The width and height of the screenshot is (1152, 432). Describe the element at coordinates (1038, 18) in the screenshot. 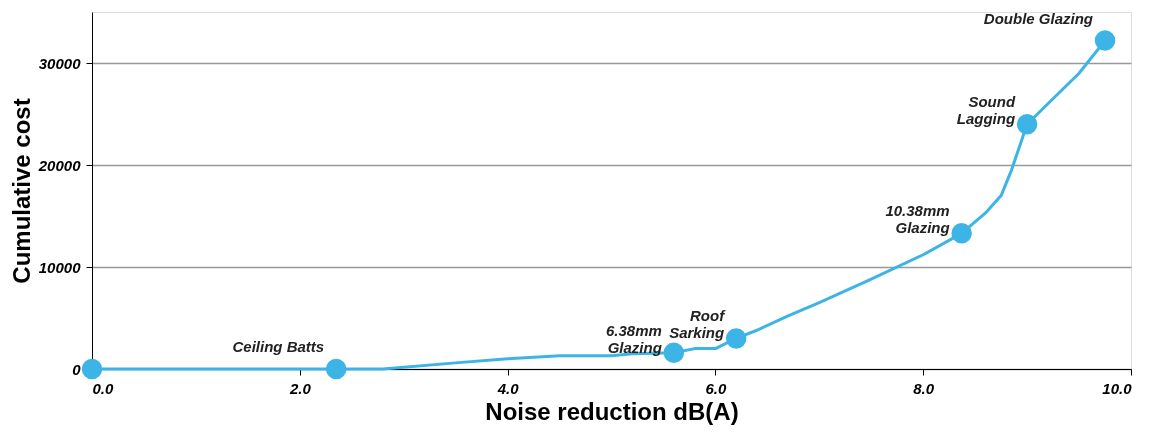

I see `annotation: Double Glazing` at that location.